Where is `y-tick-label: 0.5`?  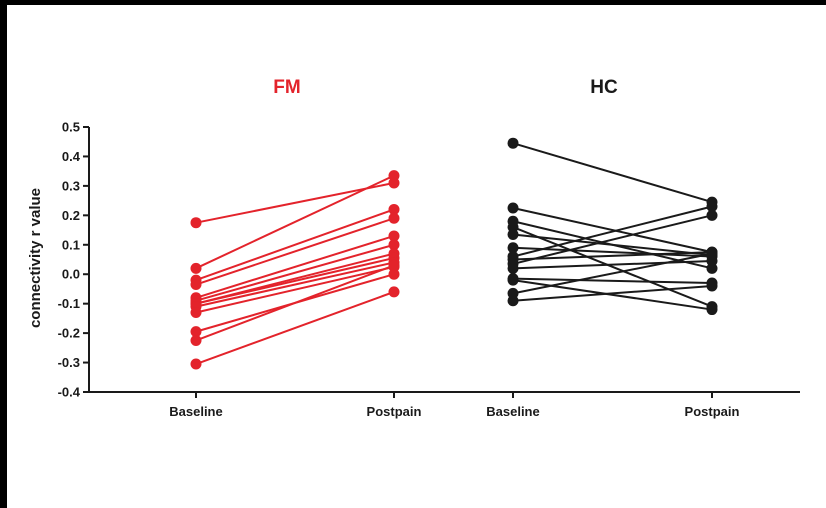
y-tick-label: 0.5 is located at coordinates (71, 127).